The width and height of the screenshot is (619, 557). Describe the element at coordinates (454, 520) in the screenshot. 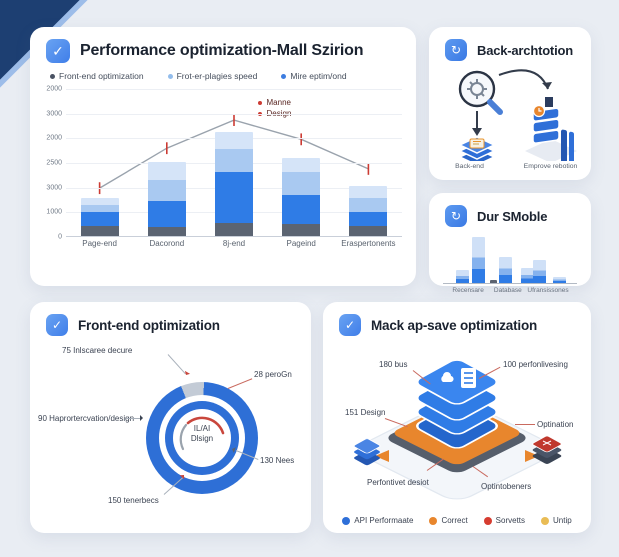

I see `legend-label: Correct` at that location.